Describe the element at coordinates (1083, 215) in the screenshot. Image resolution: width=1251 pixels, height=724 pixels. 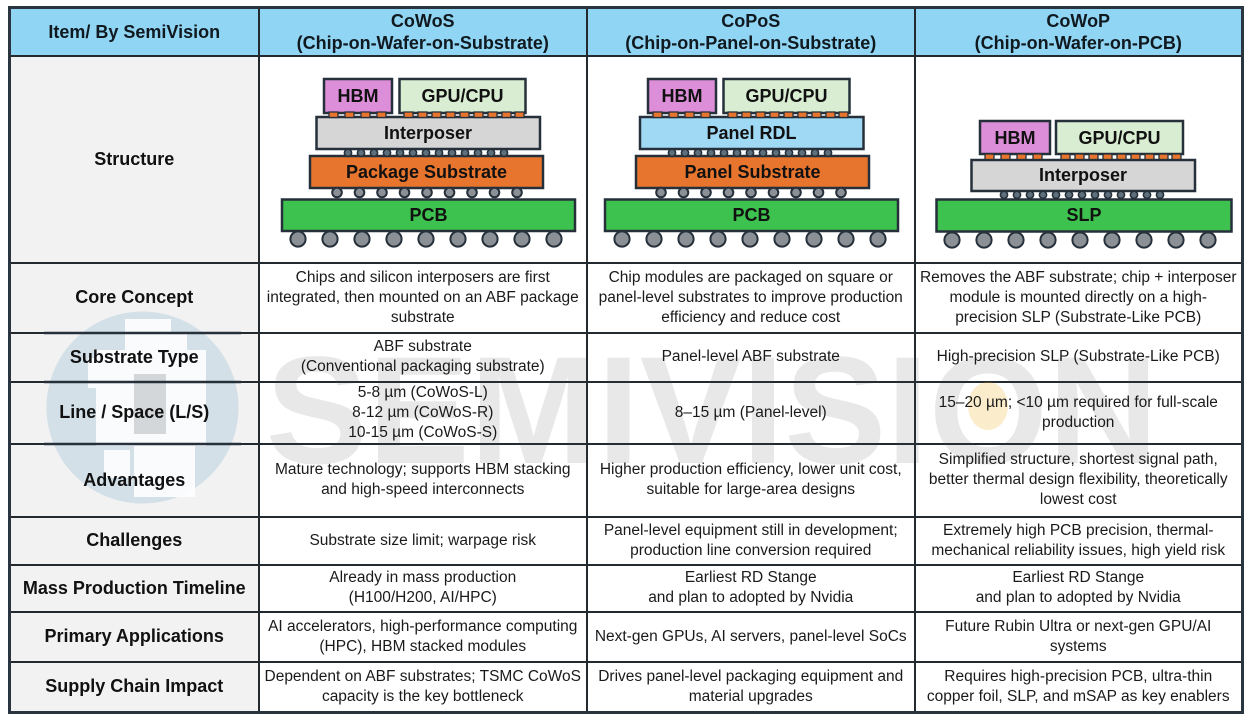
I see `svg-text: SLP` at that location.